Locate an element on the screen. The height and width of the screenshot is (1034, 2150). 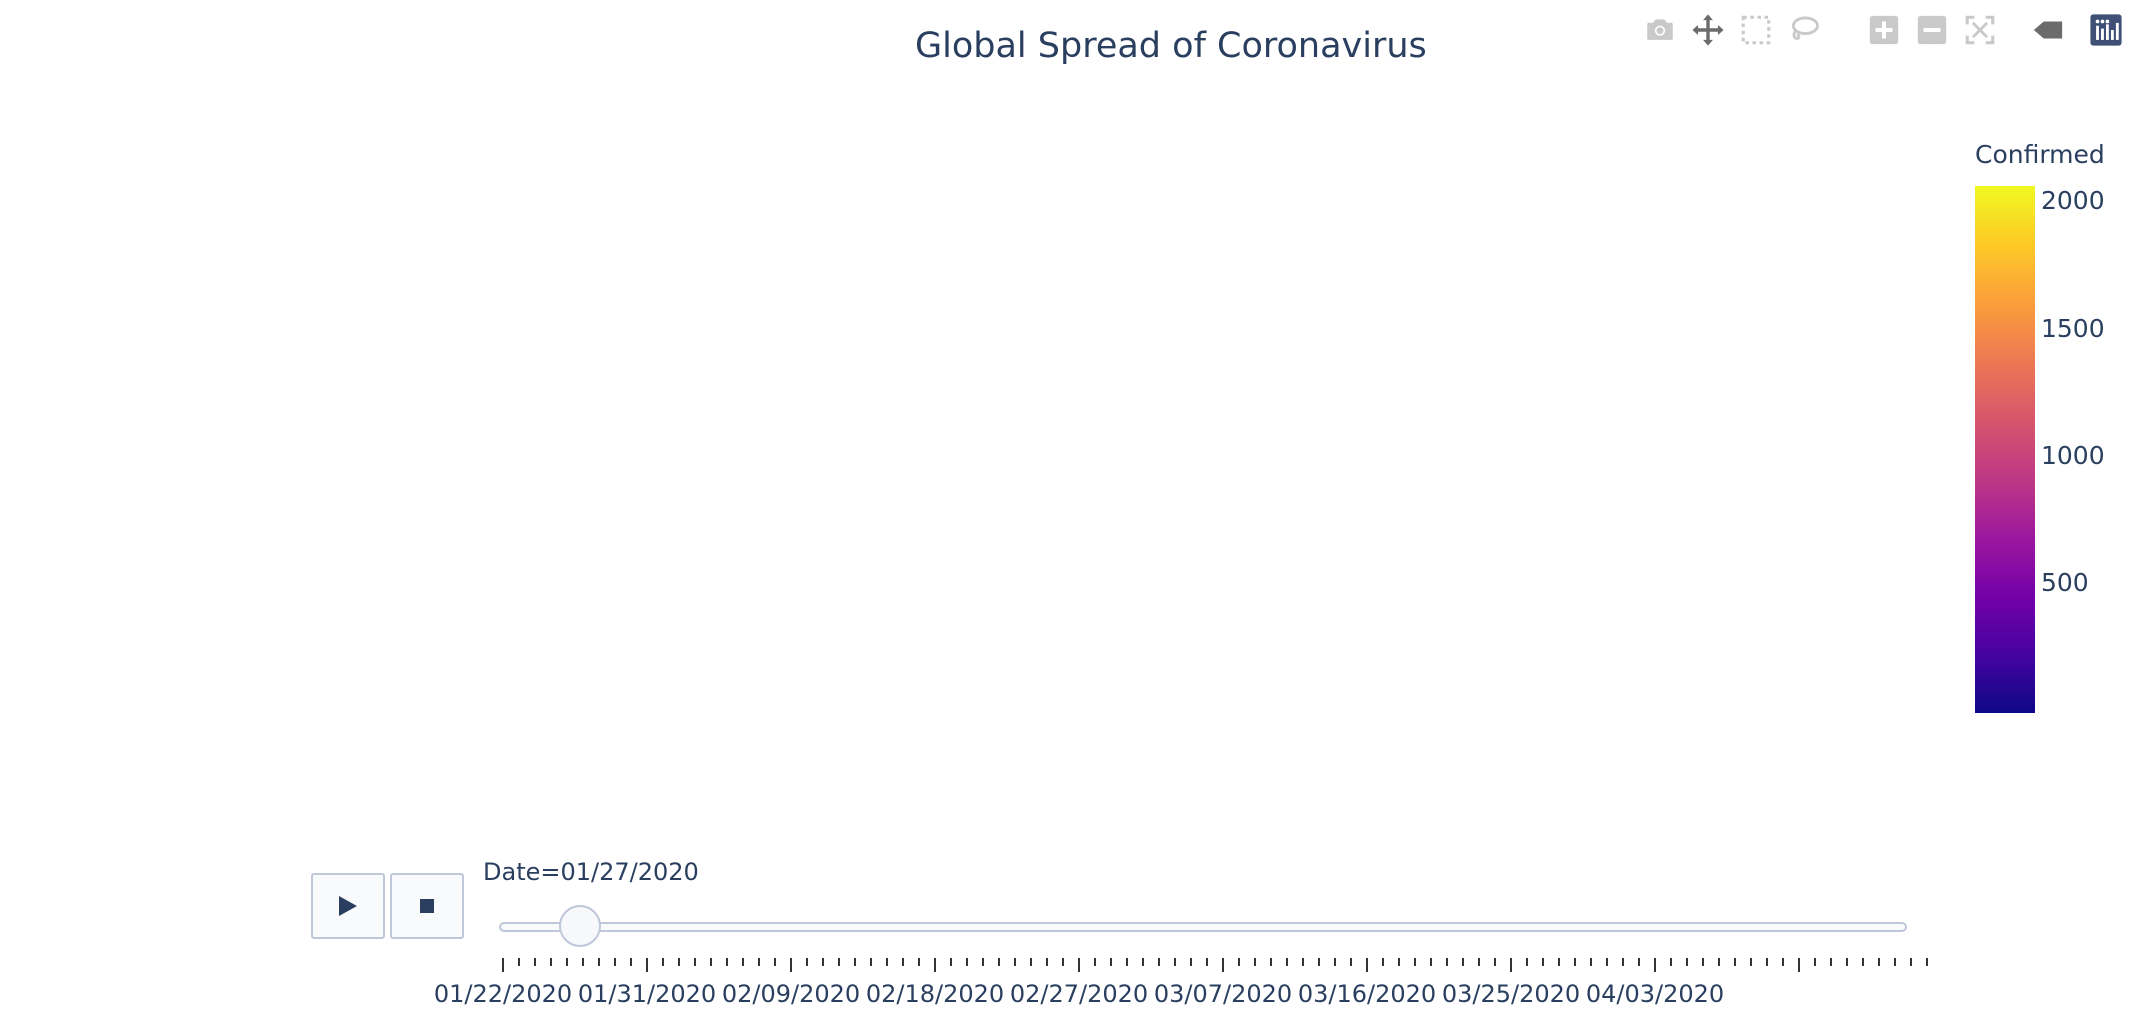
slider-date-label: 01/31/2020 is located at coordinates (647, 994).